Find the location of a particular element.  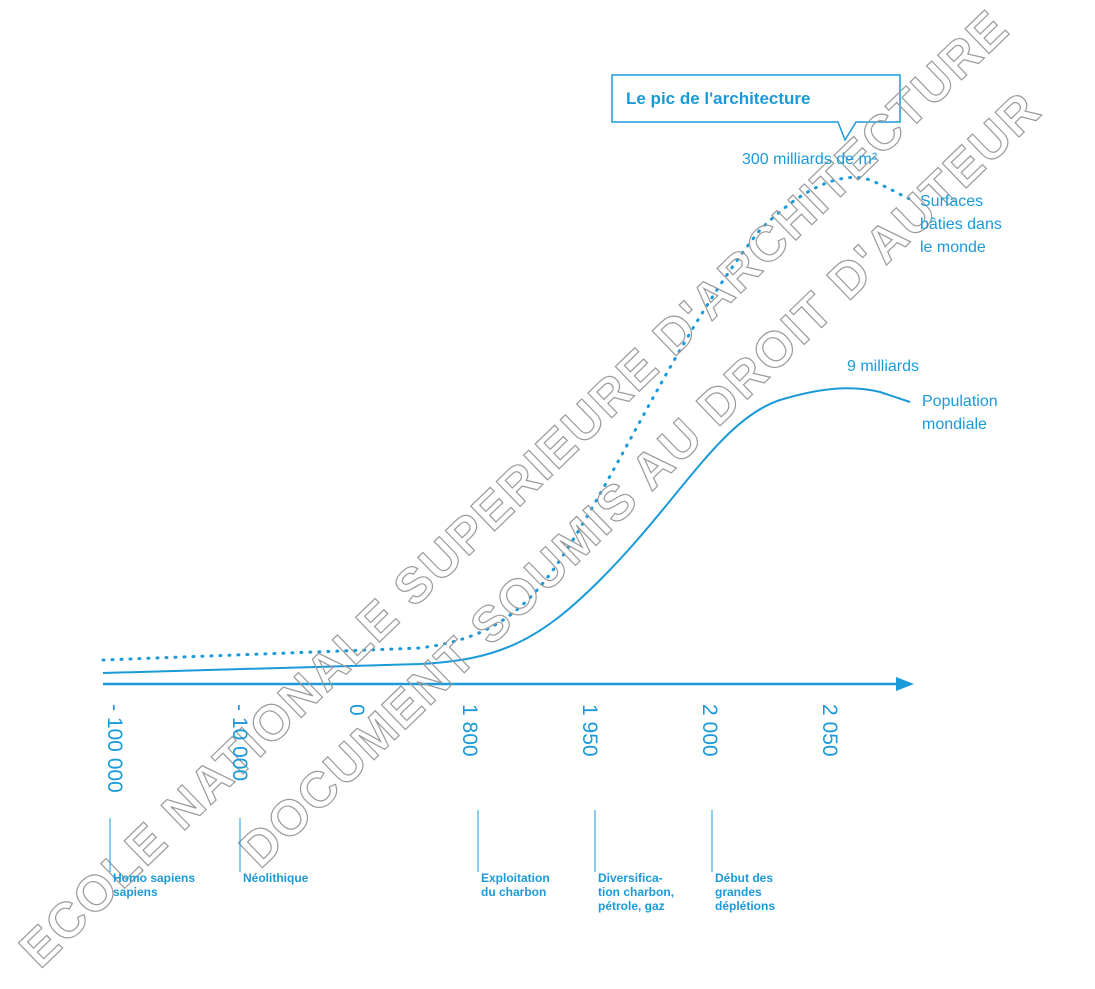

surfaces-label: bâties dans is located at coordinates (961, 224).